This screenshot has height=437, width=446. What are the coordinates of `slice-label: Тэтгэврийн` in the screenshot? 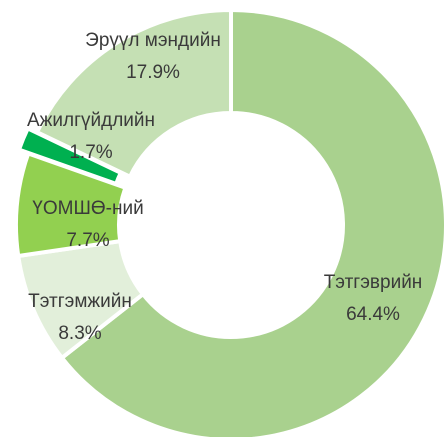 It's located at (373, 282).